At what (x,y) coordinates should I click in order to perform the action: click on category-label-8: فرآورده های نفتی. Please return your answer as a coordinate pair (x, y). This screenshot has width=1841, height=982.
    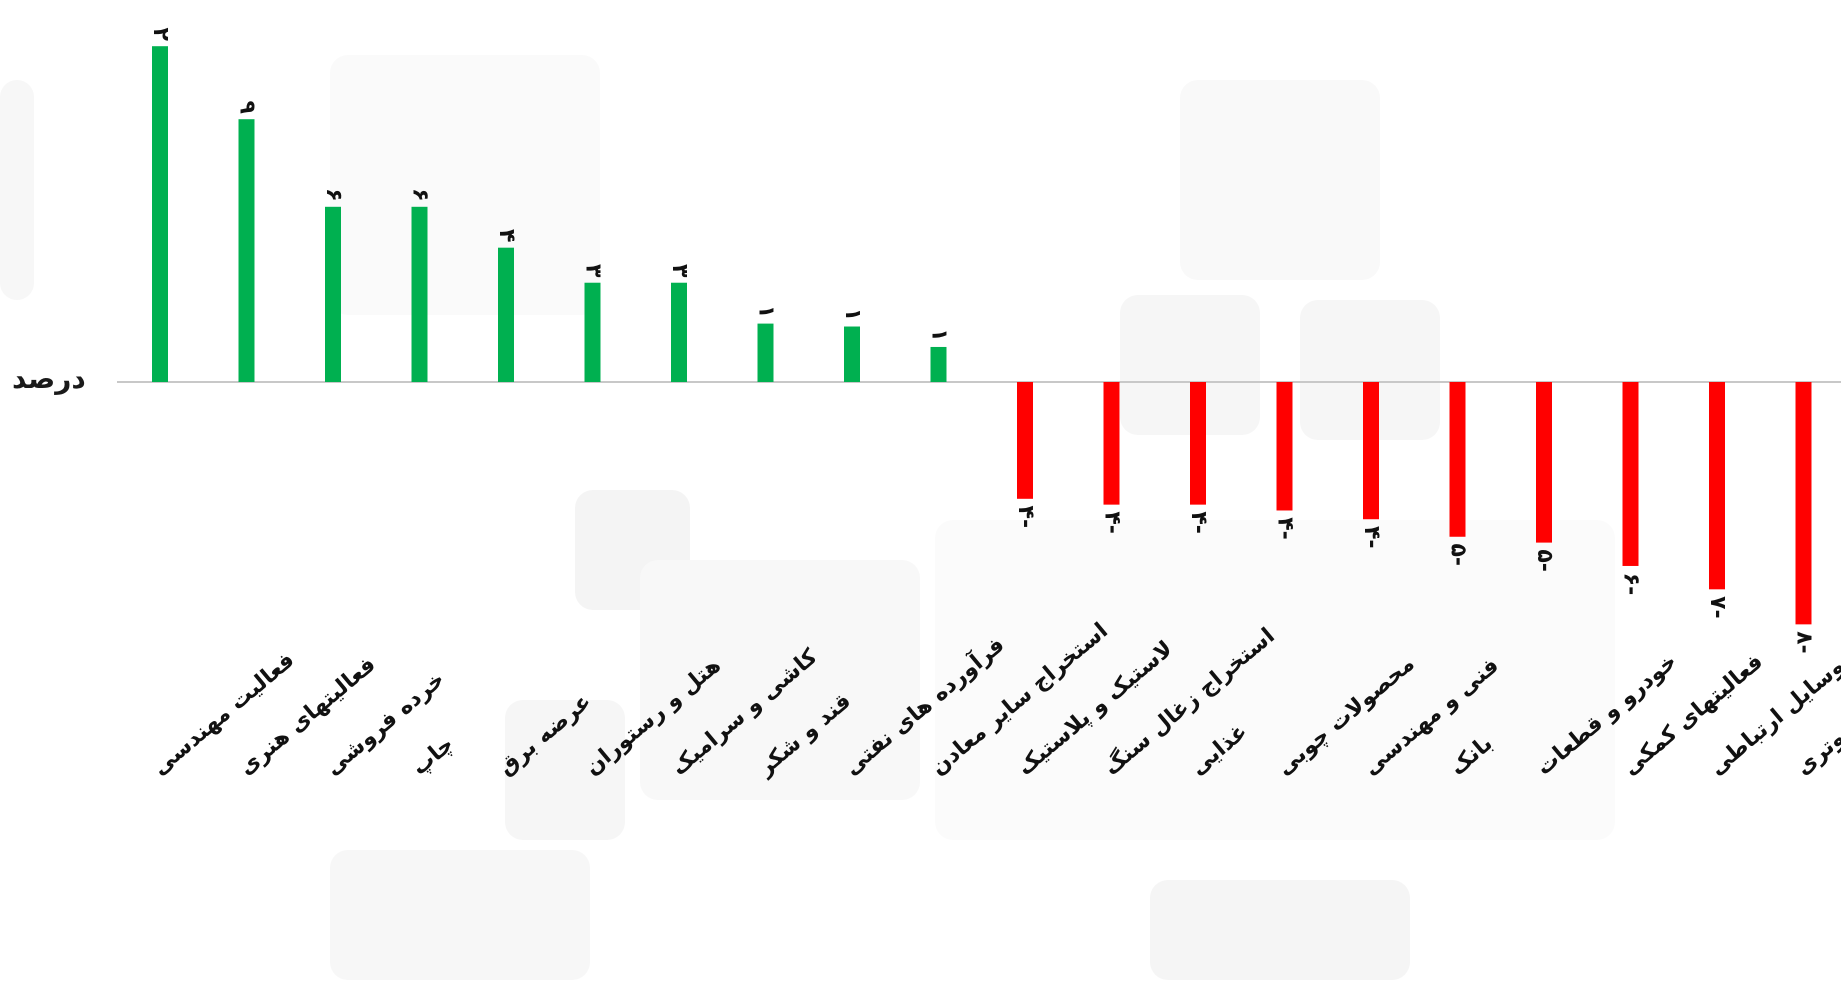
    Looking at the image, I should click on (924, 705).